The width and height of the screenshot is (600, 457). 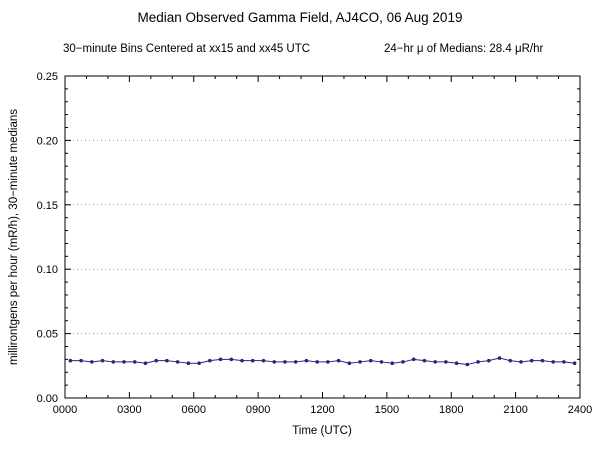 I want to click on x-tick-label: 2400, so click(x=580, y=410).